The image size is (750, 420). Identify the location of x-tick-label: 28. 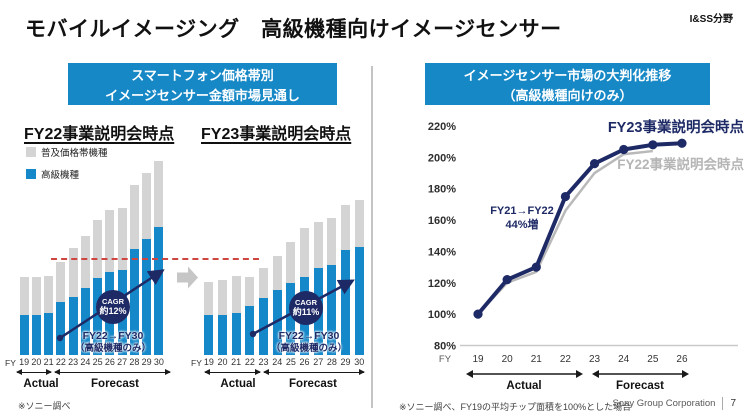
(134, 362).